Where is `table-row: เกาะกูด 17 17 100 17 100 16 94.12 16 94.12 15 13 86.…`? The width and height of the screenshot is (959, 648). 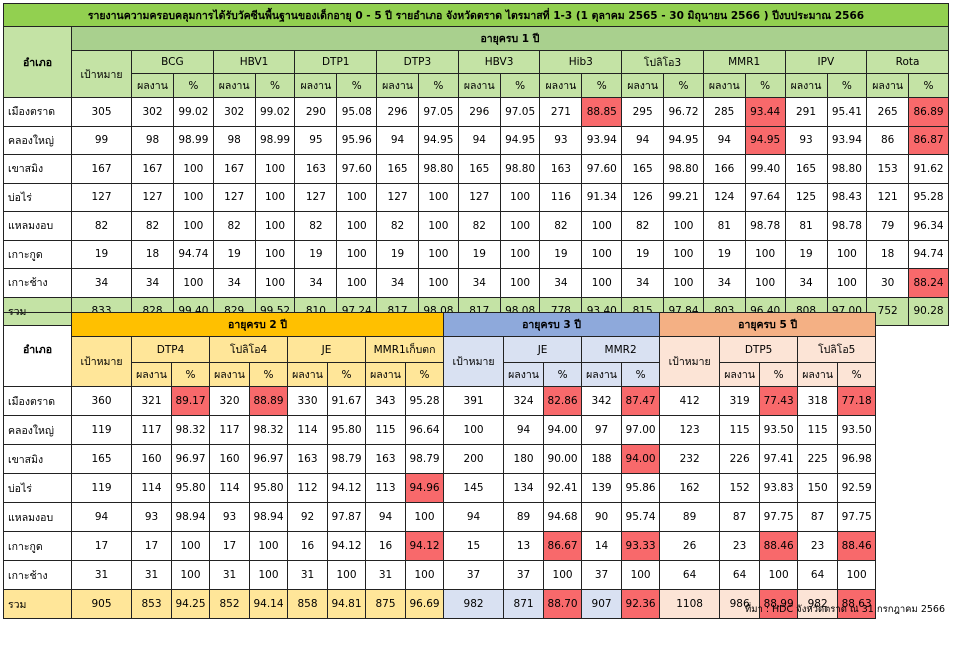 table-row: เกาะกูด 17 17 100 17 100 16 94.12 16 94.12 15 13 86.… is located at coordinates (440, 546).